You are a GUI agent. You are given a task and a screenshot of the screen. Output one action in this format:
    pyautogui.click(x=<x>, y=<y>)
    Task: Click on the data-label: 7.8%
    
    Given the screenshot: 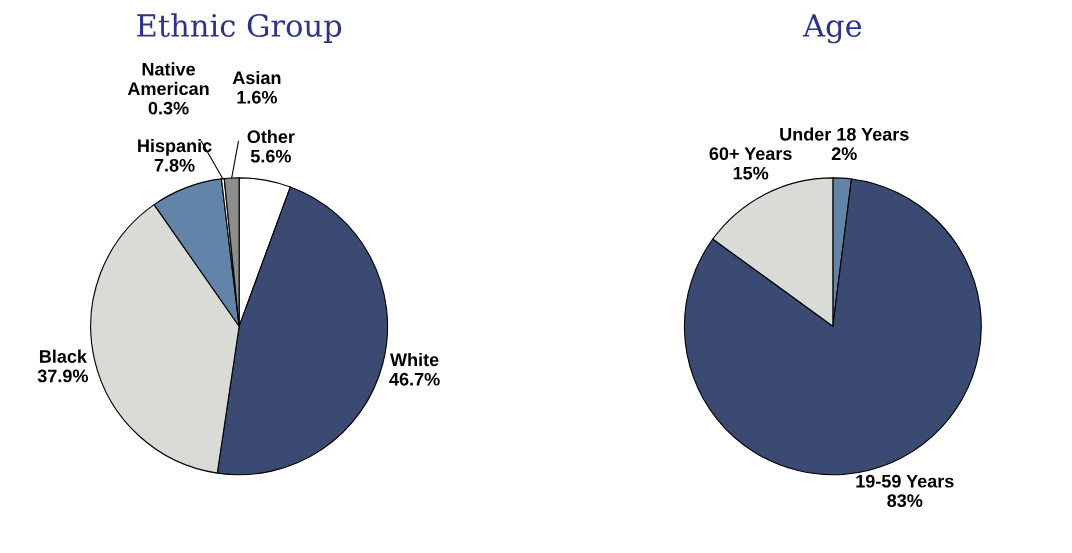 What is the action you would take?
    pyautogui.click(x=174, y=165)
    